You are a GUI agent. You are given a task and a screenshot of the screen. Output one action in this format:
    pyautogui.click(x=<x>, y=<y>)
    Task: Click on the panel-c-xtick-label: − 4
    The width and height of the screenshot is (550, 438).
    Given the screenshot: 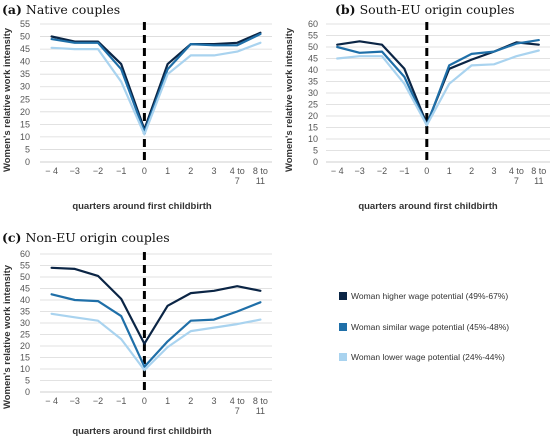 What is the action you would take?
    pyautogui.click(x=51, y=401)
    